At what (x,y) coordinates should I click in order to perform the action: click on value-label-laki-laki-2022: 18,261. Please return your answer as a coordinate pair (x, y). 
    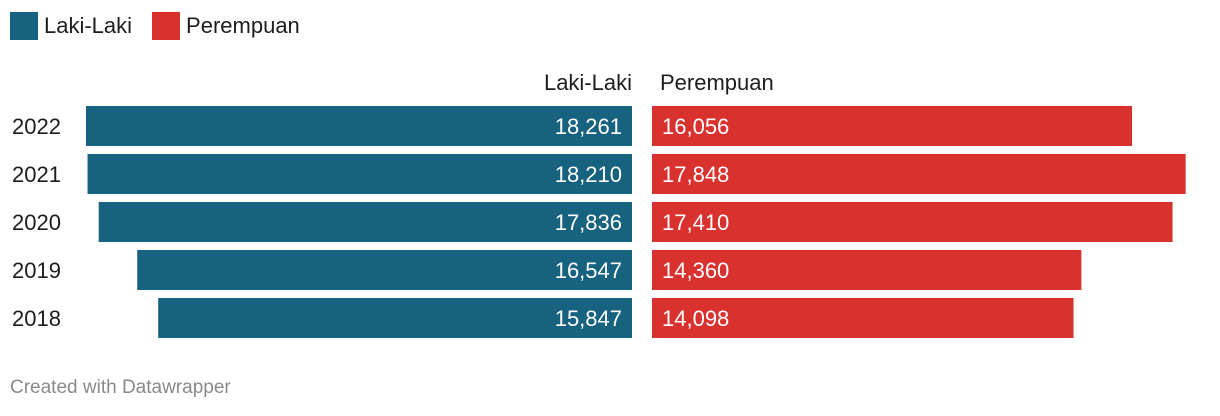
    Looking at the image, I should click on (588, 126).